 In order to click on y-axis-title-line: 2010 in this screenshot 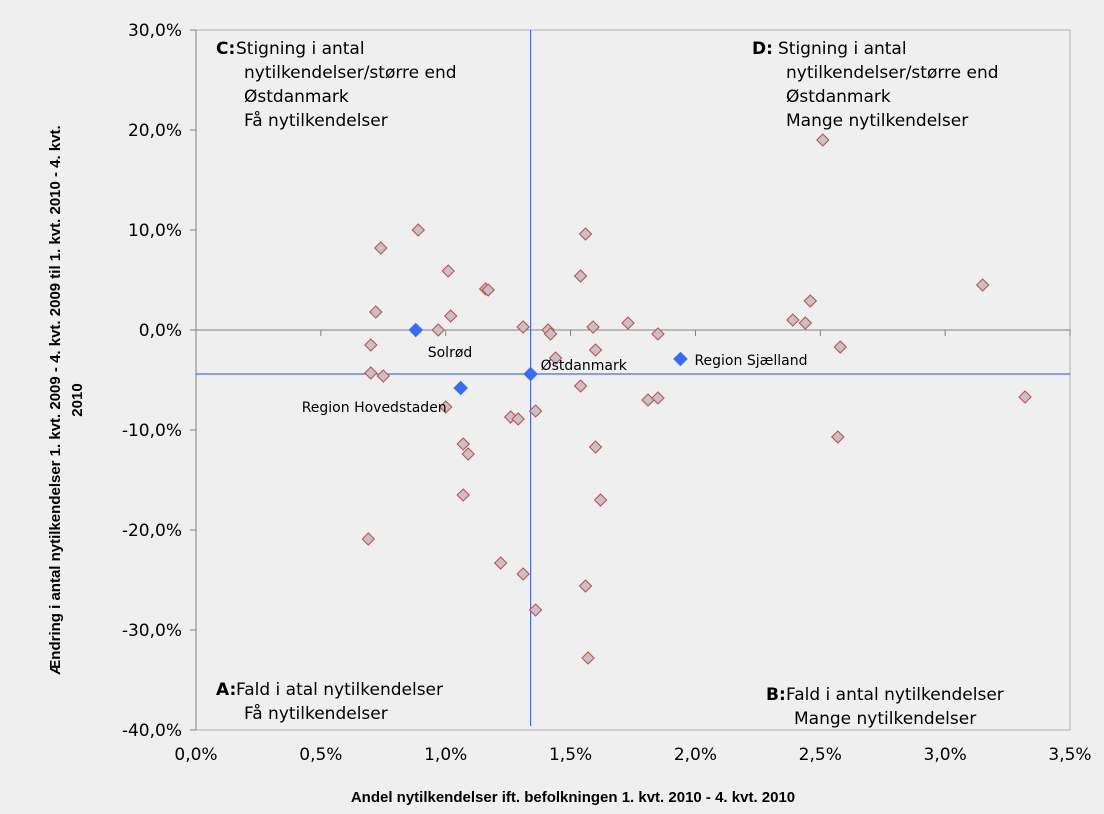, I will do `click(77, 399)`.